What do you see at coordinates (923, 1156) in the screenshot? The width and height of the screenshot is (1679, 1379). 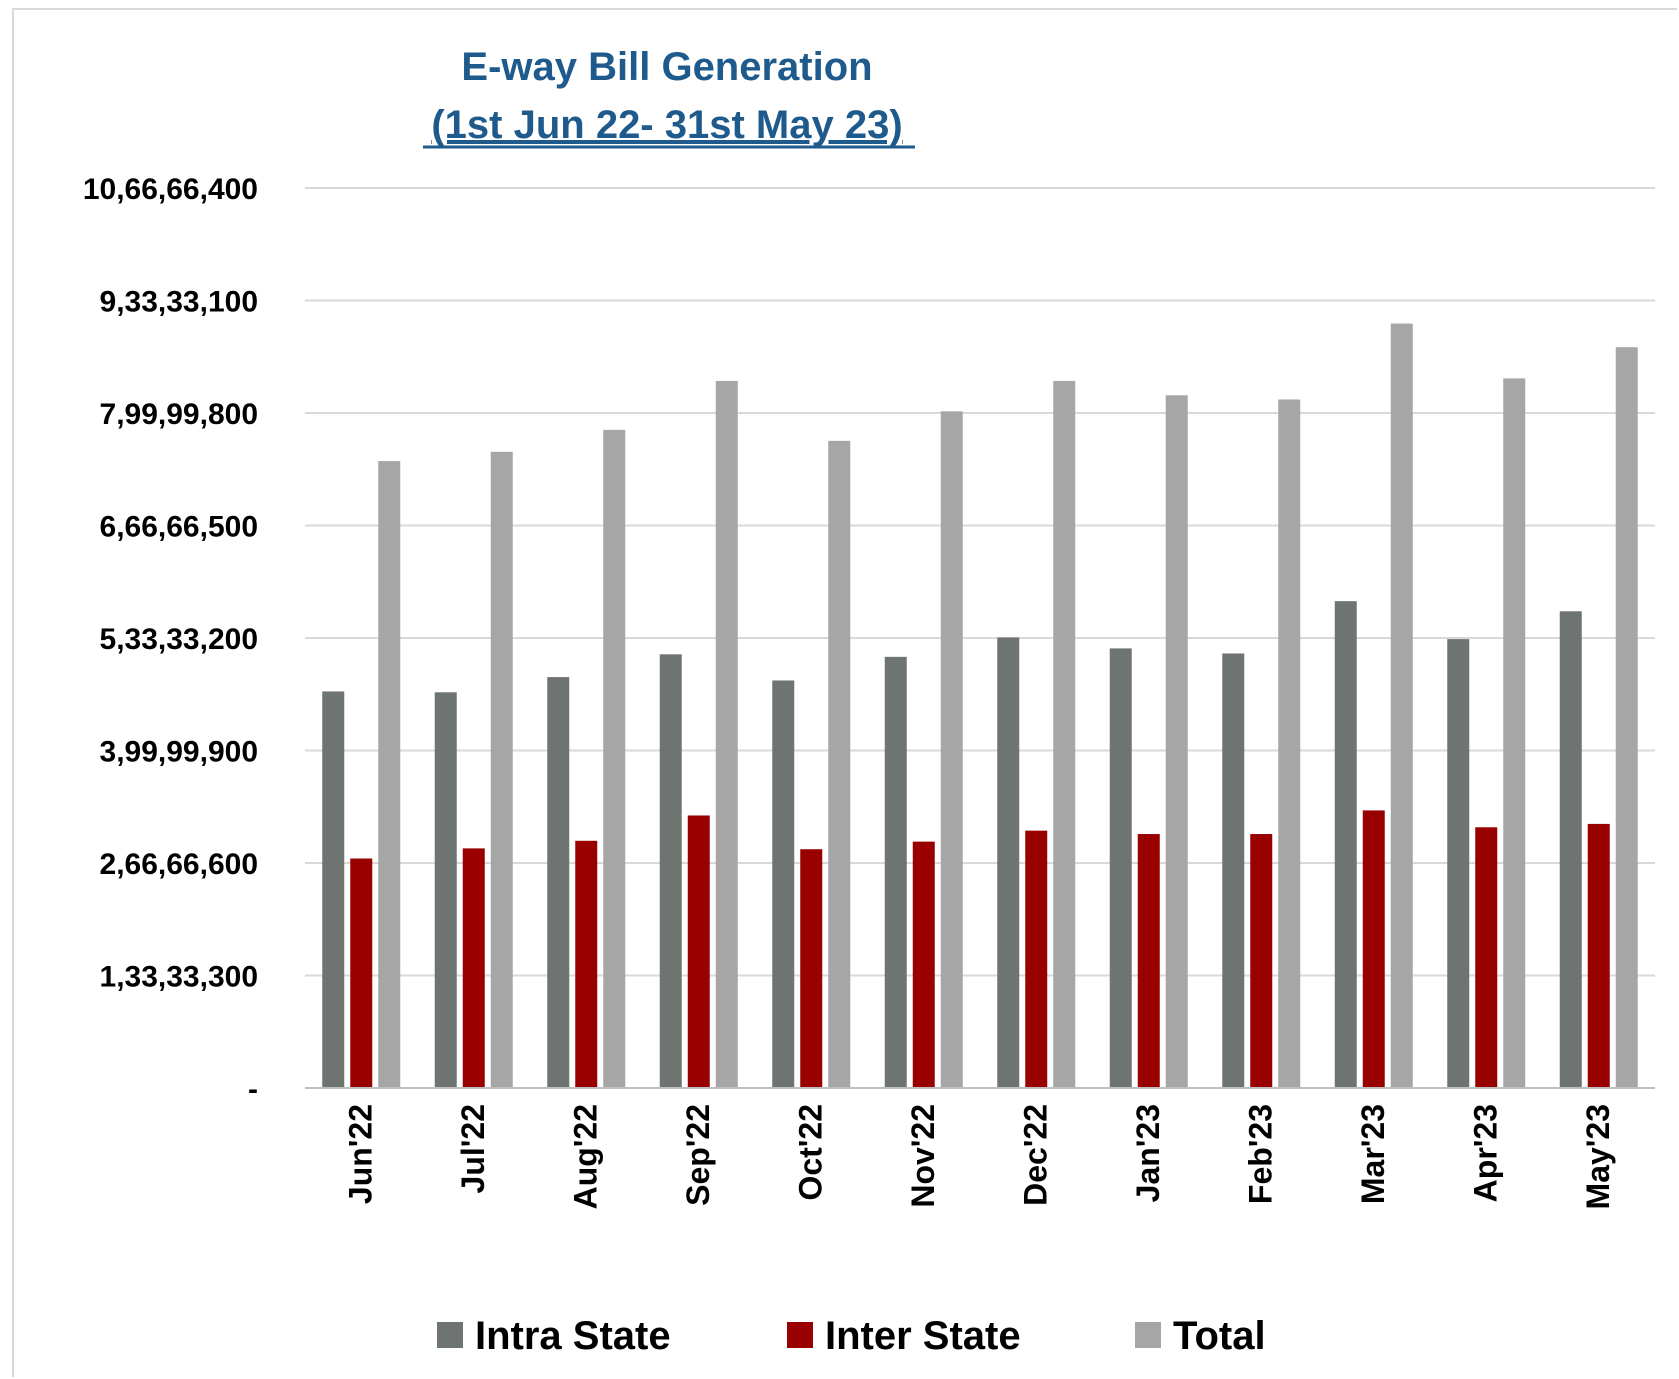 I see `x-tick-label: Nov'22` at bounding box center [923, 1156].